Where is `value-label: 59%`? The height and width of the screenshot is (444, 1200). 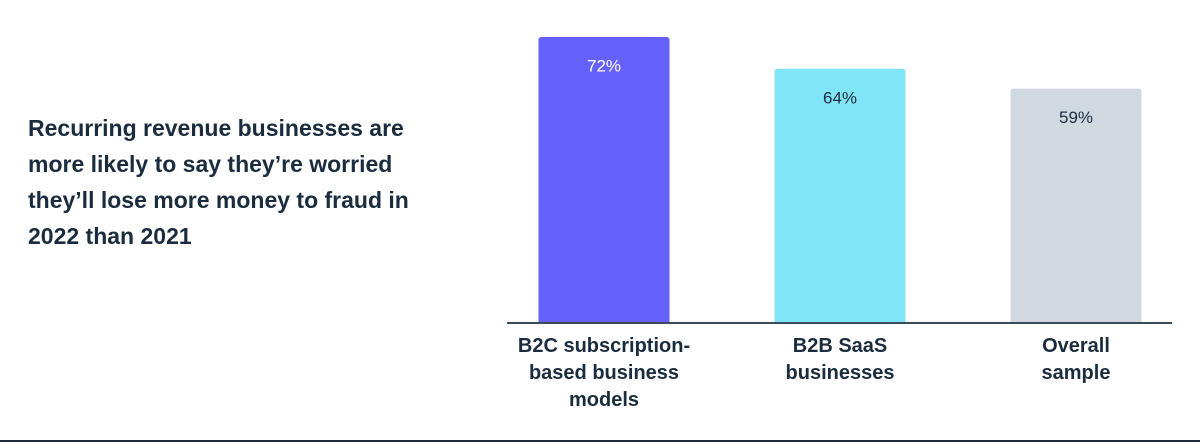 value-label: 59% is located at coordinates (1076, 117).